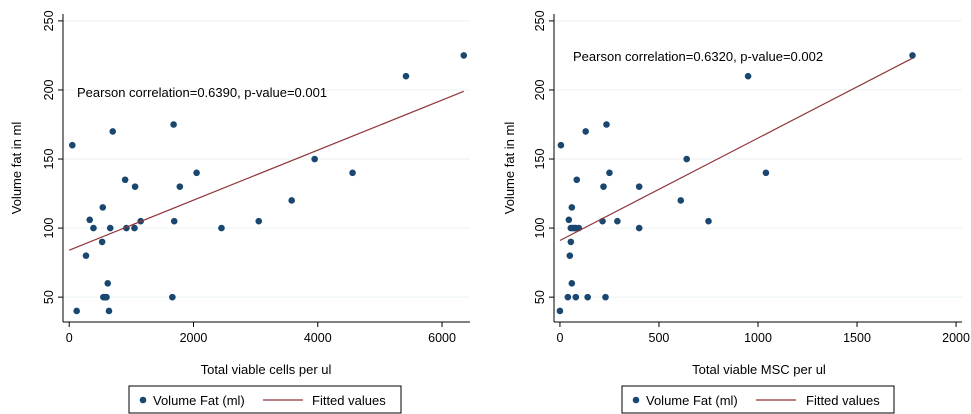 Image resolution: width=971 pixels, height=414 pixels. What do you see at coordinates (266, 369) in the screenshot?
I see `x-axis-label-left: Total viable cells per ul` at bounding box center [266, 369].